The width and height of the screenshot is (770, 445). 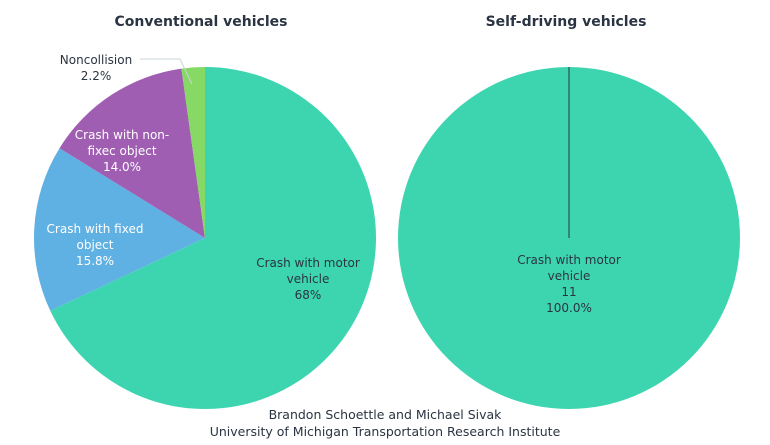 I want to click on slice-label: Crash with motor vehicle 11 100.0%, so click(x=569, y=284).